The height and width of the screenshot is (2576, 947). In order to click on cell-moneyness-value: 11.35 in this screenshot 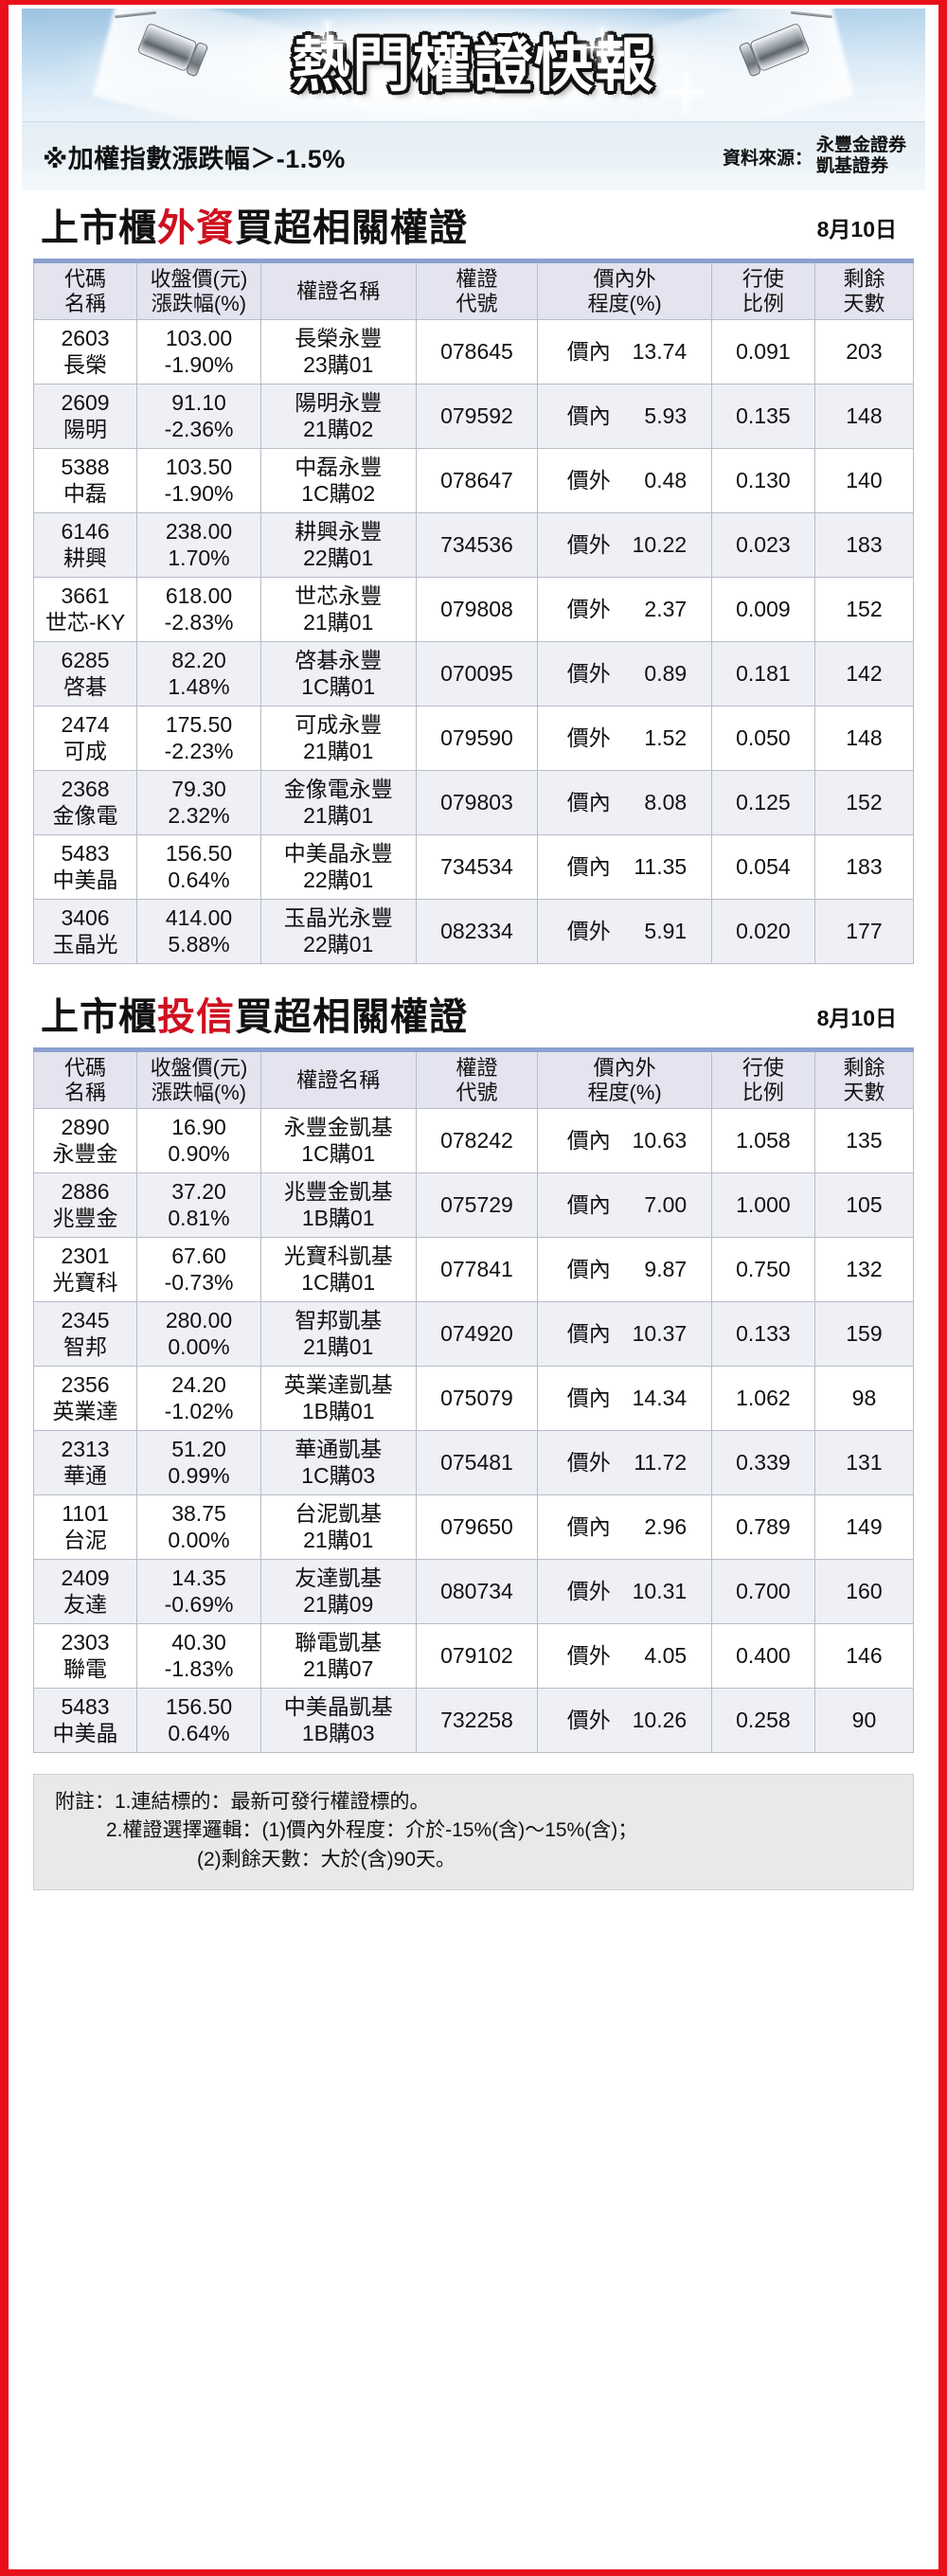, I will do `click(661, 866)`.